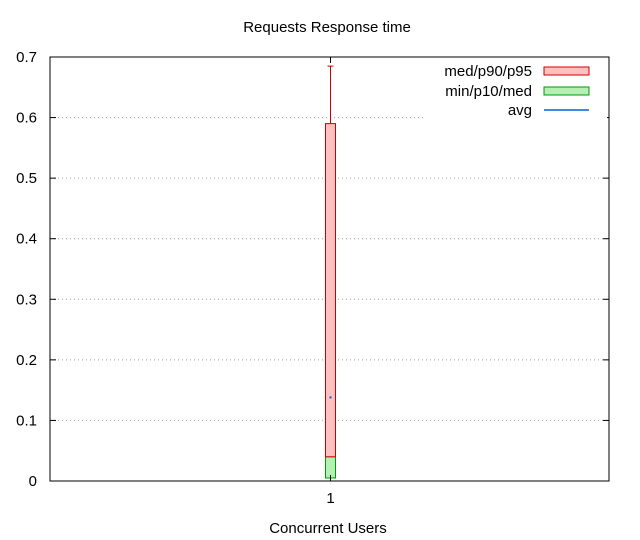 Image resolution: width=640 pixels, height=540 pixels. I want to click on legend-label: med/p90/p95, so click(488, 71).